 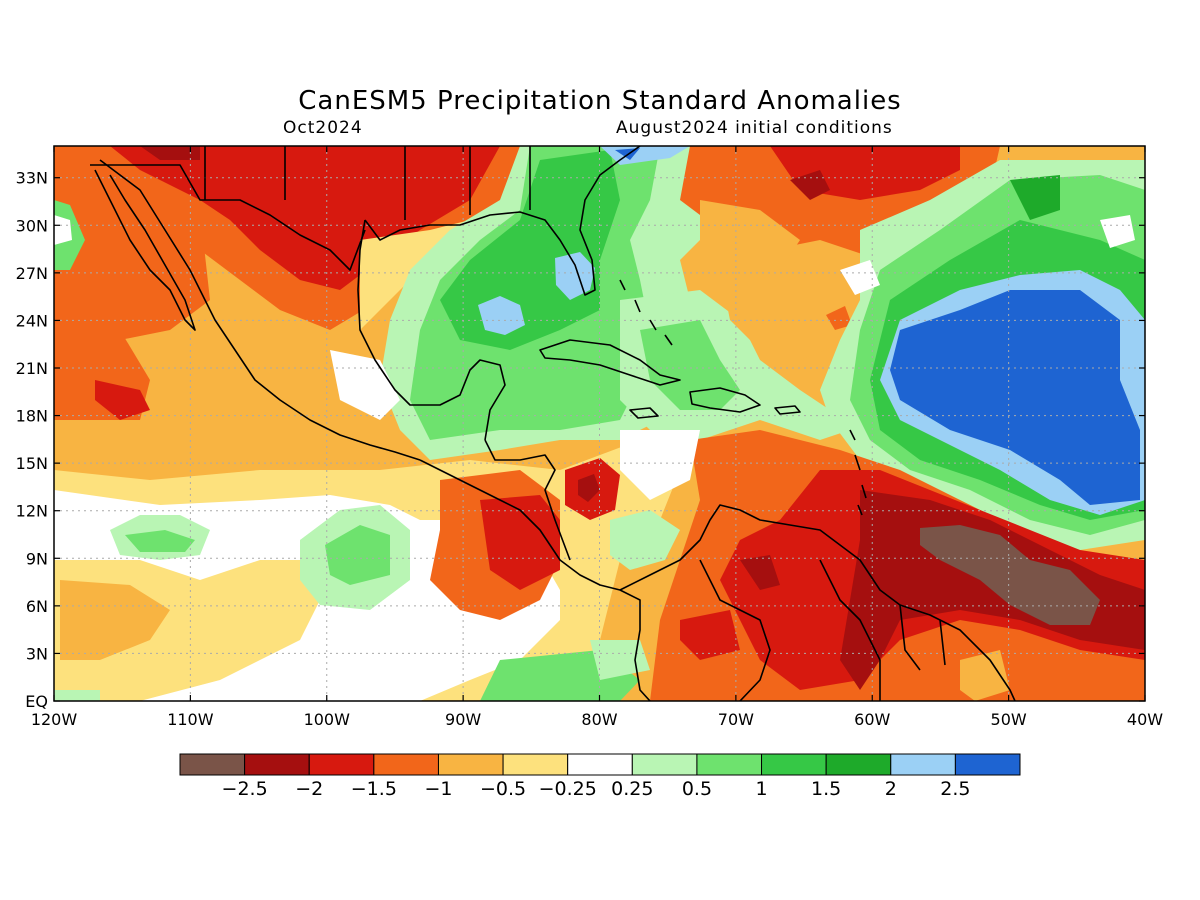 I want to click on colorbar, so click(x=600, y=764).